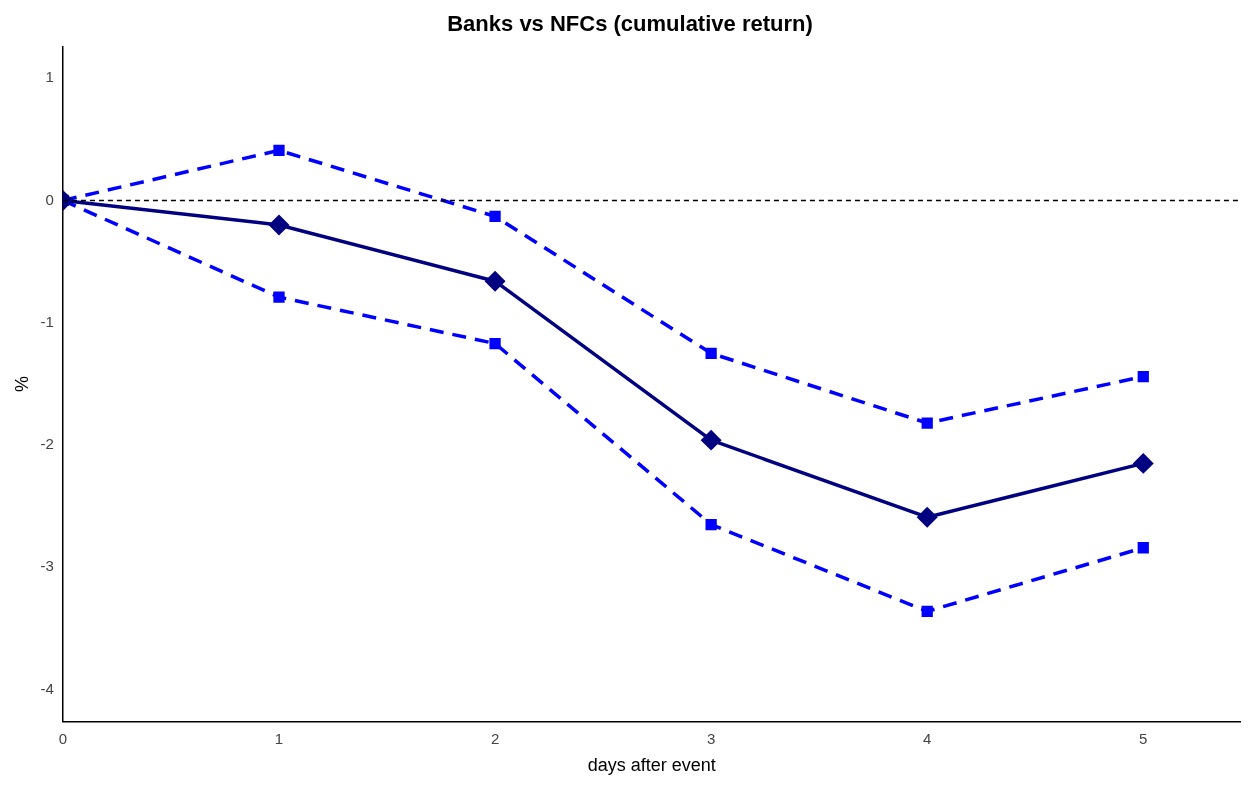  What do you see at coordinates (47, 688) in the screenshot?
I see `y-tick-label: -4` at bounding box center [47, 688].